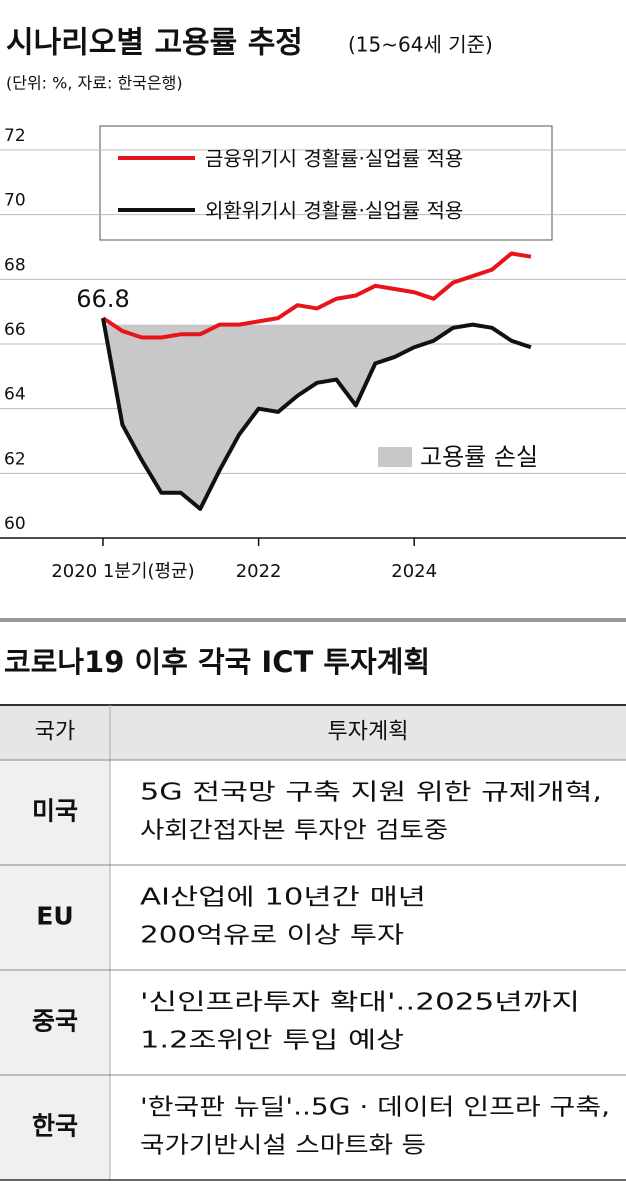 The width and height of the screenshot is (626, 1186). Describe the element at coordinates (15, 136) in the screenshot. I see `y-tick-label: 72` at that location.